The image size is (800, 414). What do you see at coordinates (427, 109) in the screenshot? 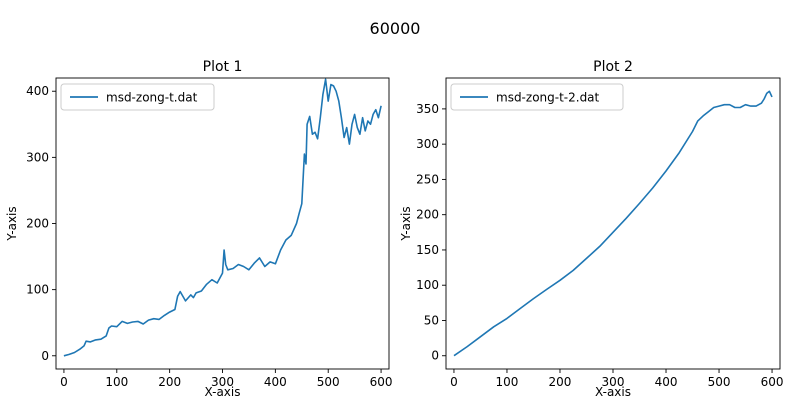
I see `y-tick-label: 350` at bounding box center [427, 109].